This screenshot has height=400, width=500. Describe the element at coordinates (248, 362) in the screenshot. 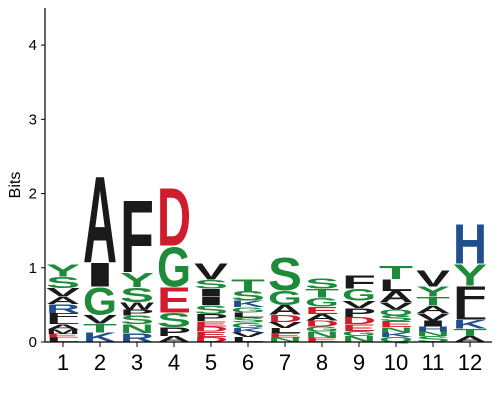

I see `x-tick-label: 6` at that location.